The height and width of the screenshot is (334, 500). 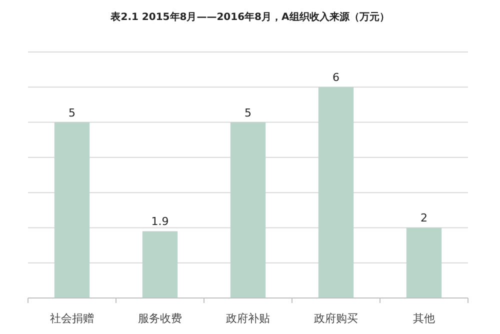 I want to click on x-tick-label: 服务收费, so click(x=160, y=318).